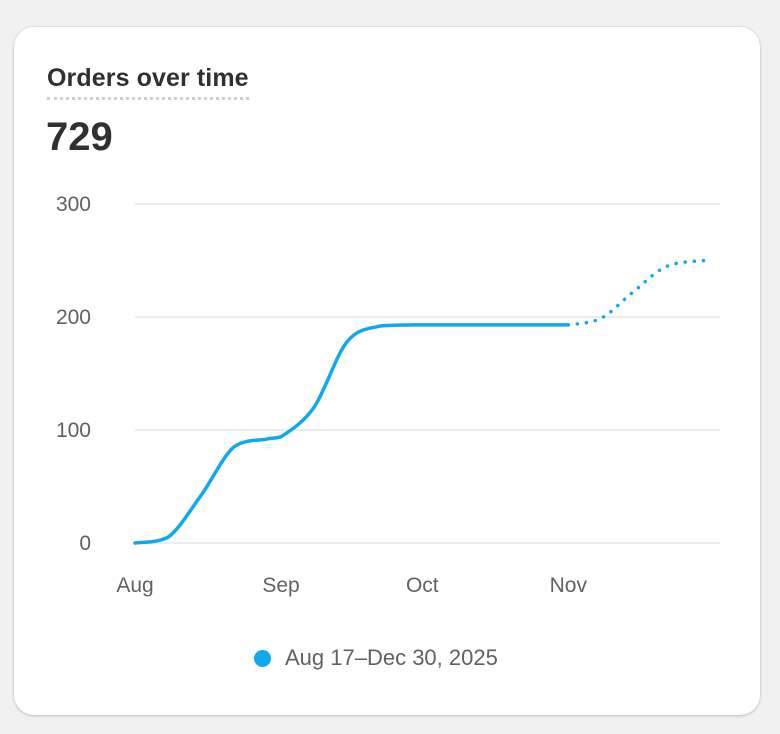  What do you see at coordinates (73, 317) in the screenshot?
I see `y-tick-label: 200` at bounding box center [73, 317].